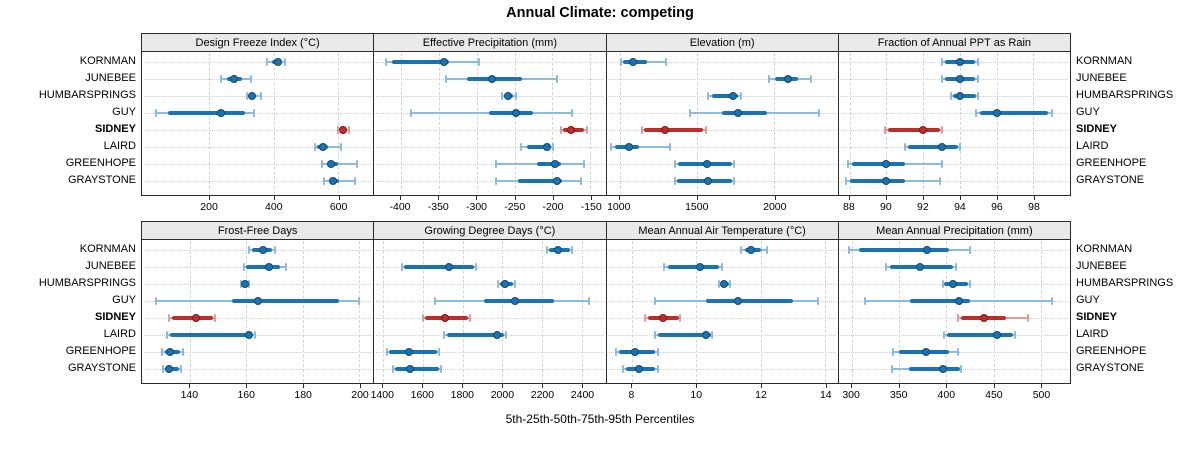 This screenshot has width=1200, height=450. What do you see at coordinates (954, 230) in the screenshot?
I see `panel-strip: Mean Annual Precipitation (mm)` at bounding box center [954, 230].